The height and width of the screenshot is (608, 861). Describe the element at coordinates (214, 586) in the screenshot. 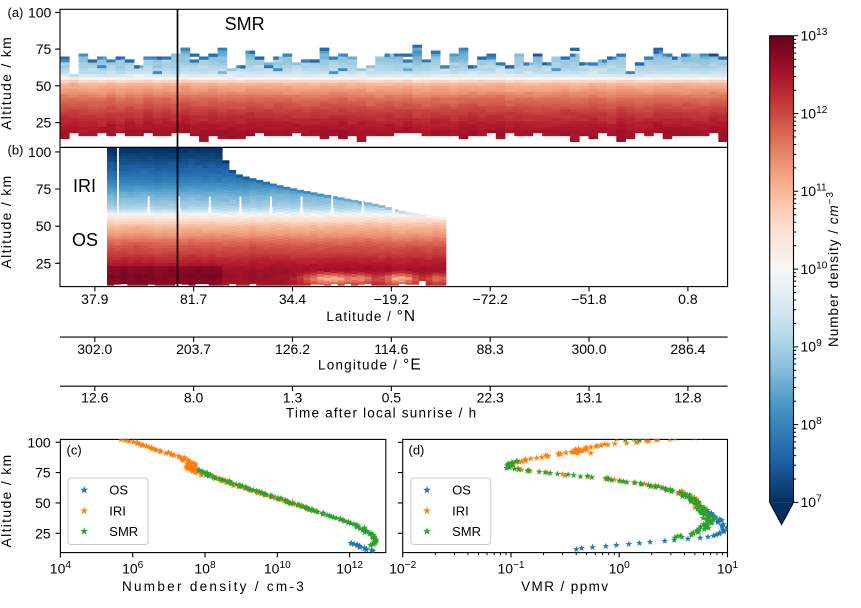

I see `svg-text: Number density / cm-3` at that location.